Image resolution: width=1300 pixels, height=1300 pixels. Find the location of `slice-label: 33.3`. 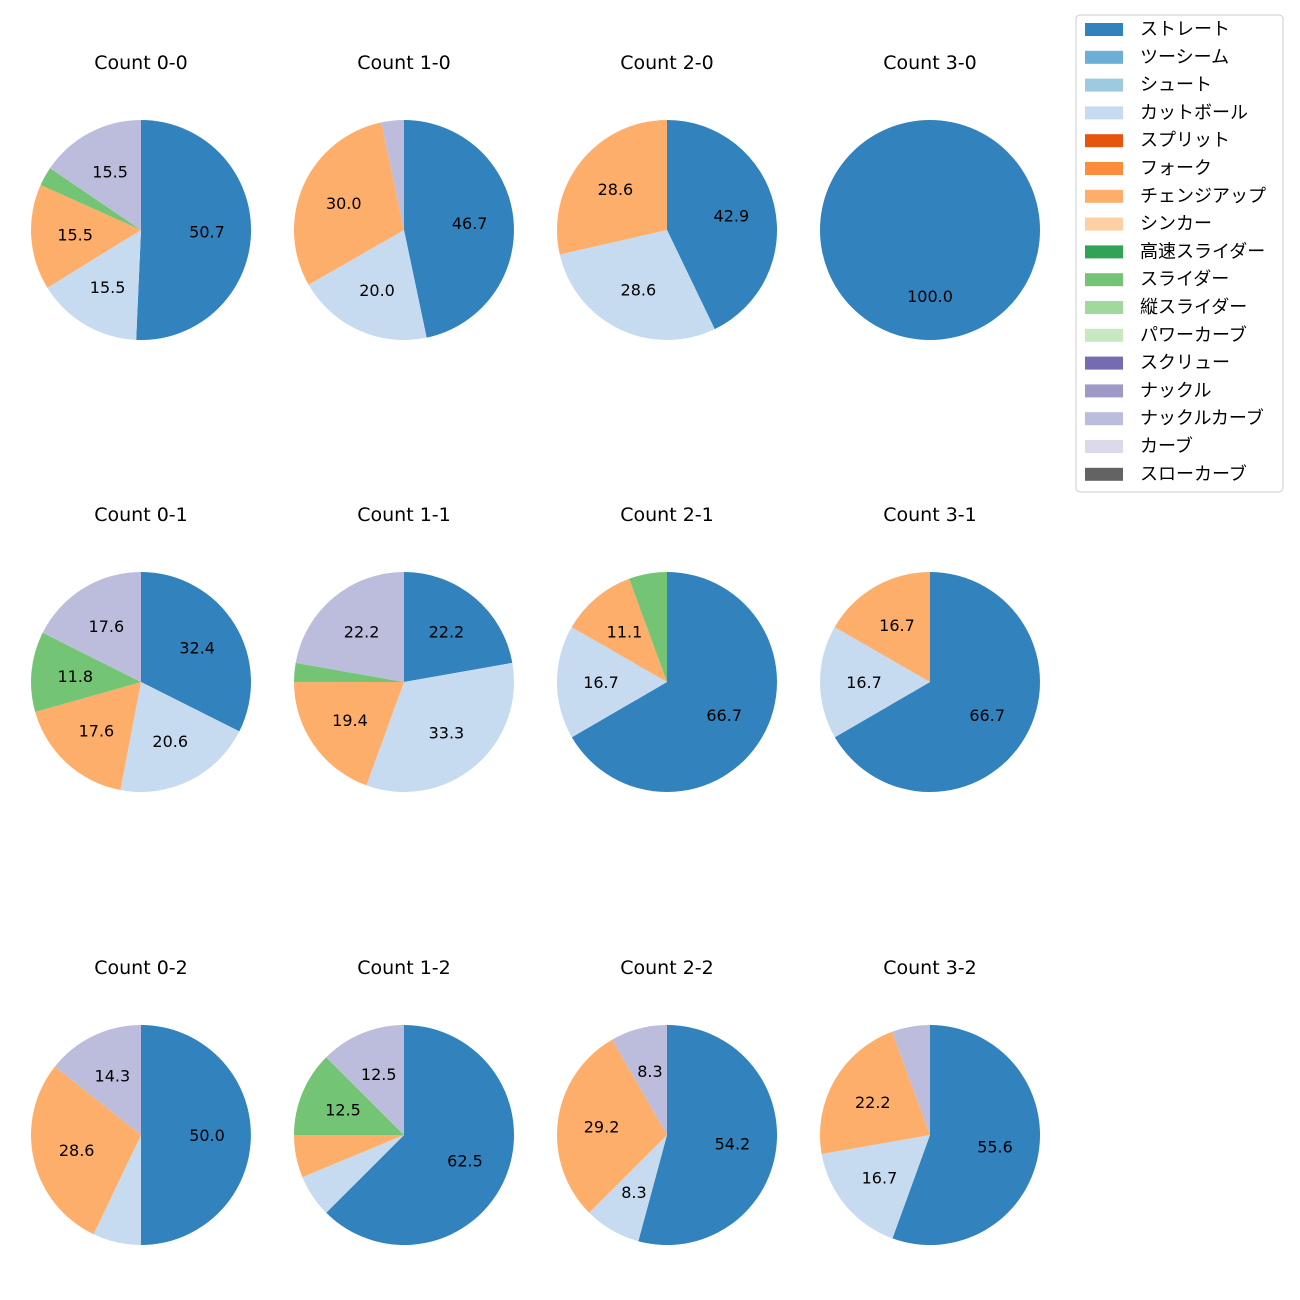

slice-label: 33.3 is located at coordinates (447, 733).